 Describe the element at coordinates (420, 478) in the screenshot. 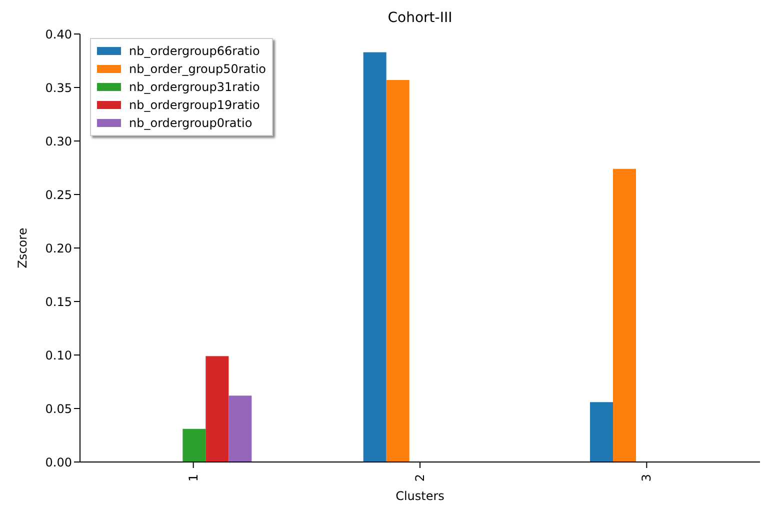

I see `x-tick-label: 2` at that location.